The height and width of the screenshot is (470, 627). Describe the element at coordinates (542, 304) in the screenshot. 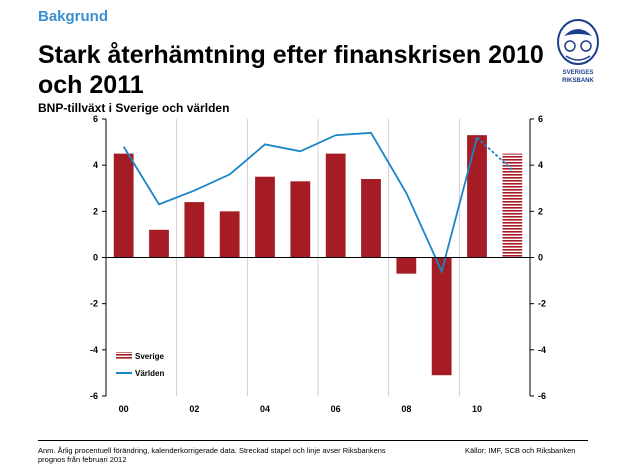

I see `y-tick-label-right: -2` at that location.